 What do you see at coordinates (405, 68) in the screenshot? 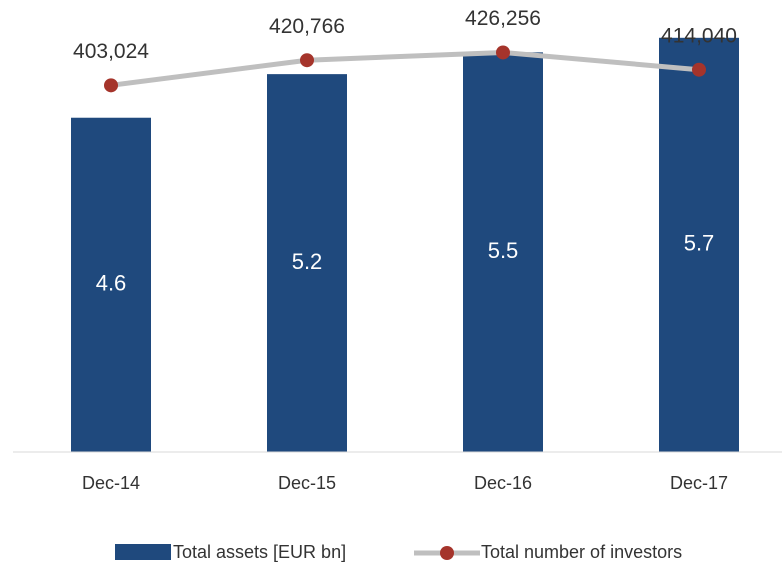
I see `line` at bounding box center [405, 68].